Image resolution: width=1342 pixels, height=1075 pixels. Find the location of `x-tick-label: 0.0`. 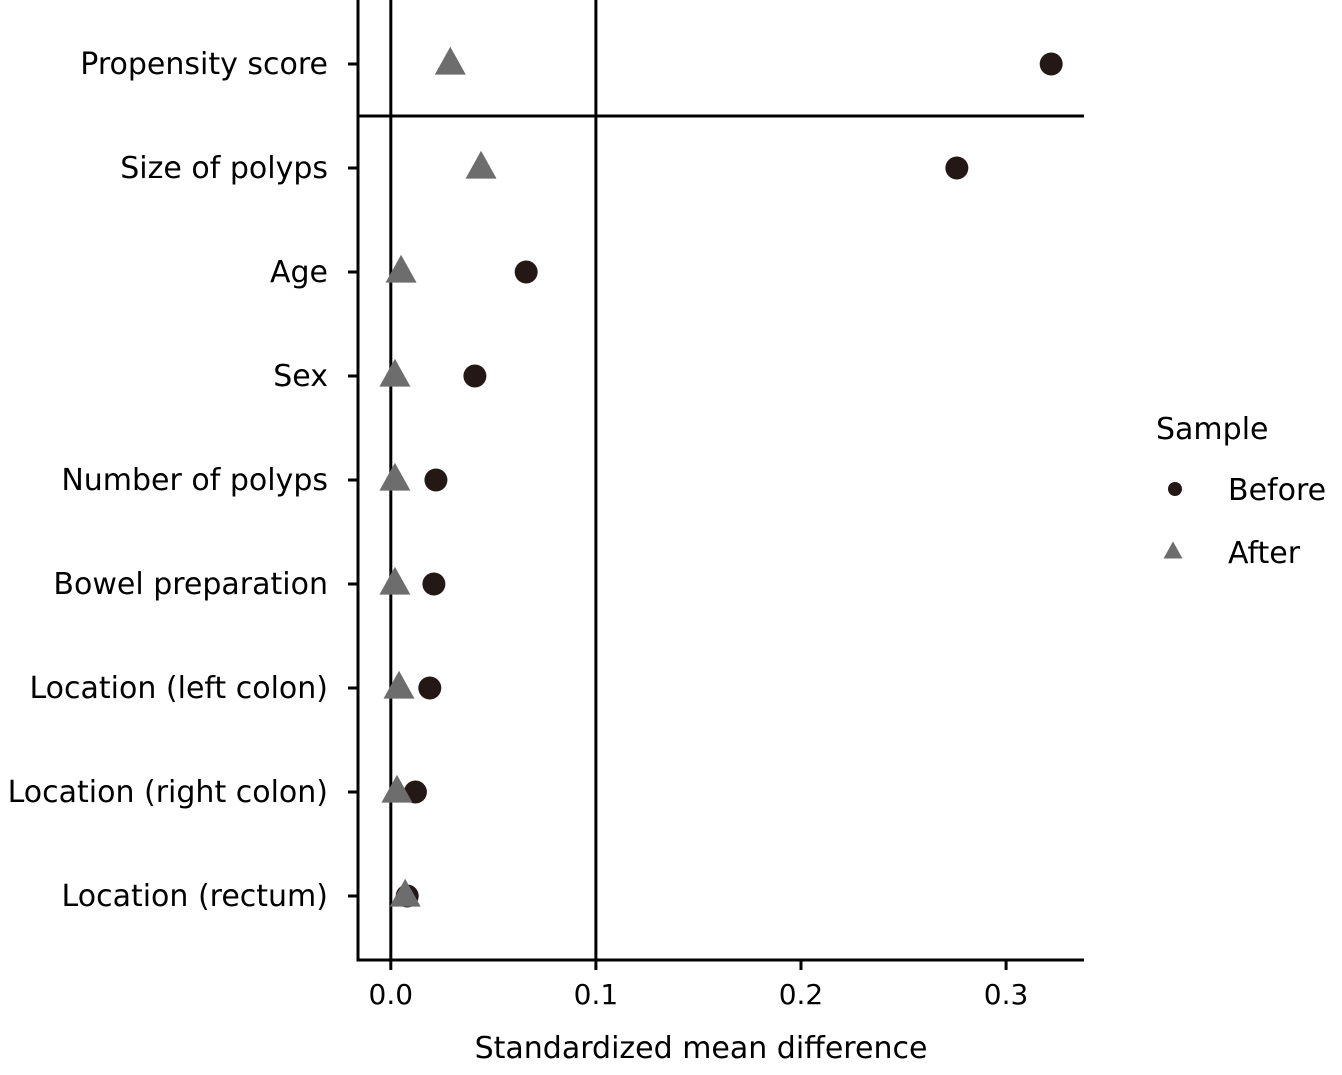

x-tick-label: 0.0 is located at coordinates (391, 994).